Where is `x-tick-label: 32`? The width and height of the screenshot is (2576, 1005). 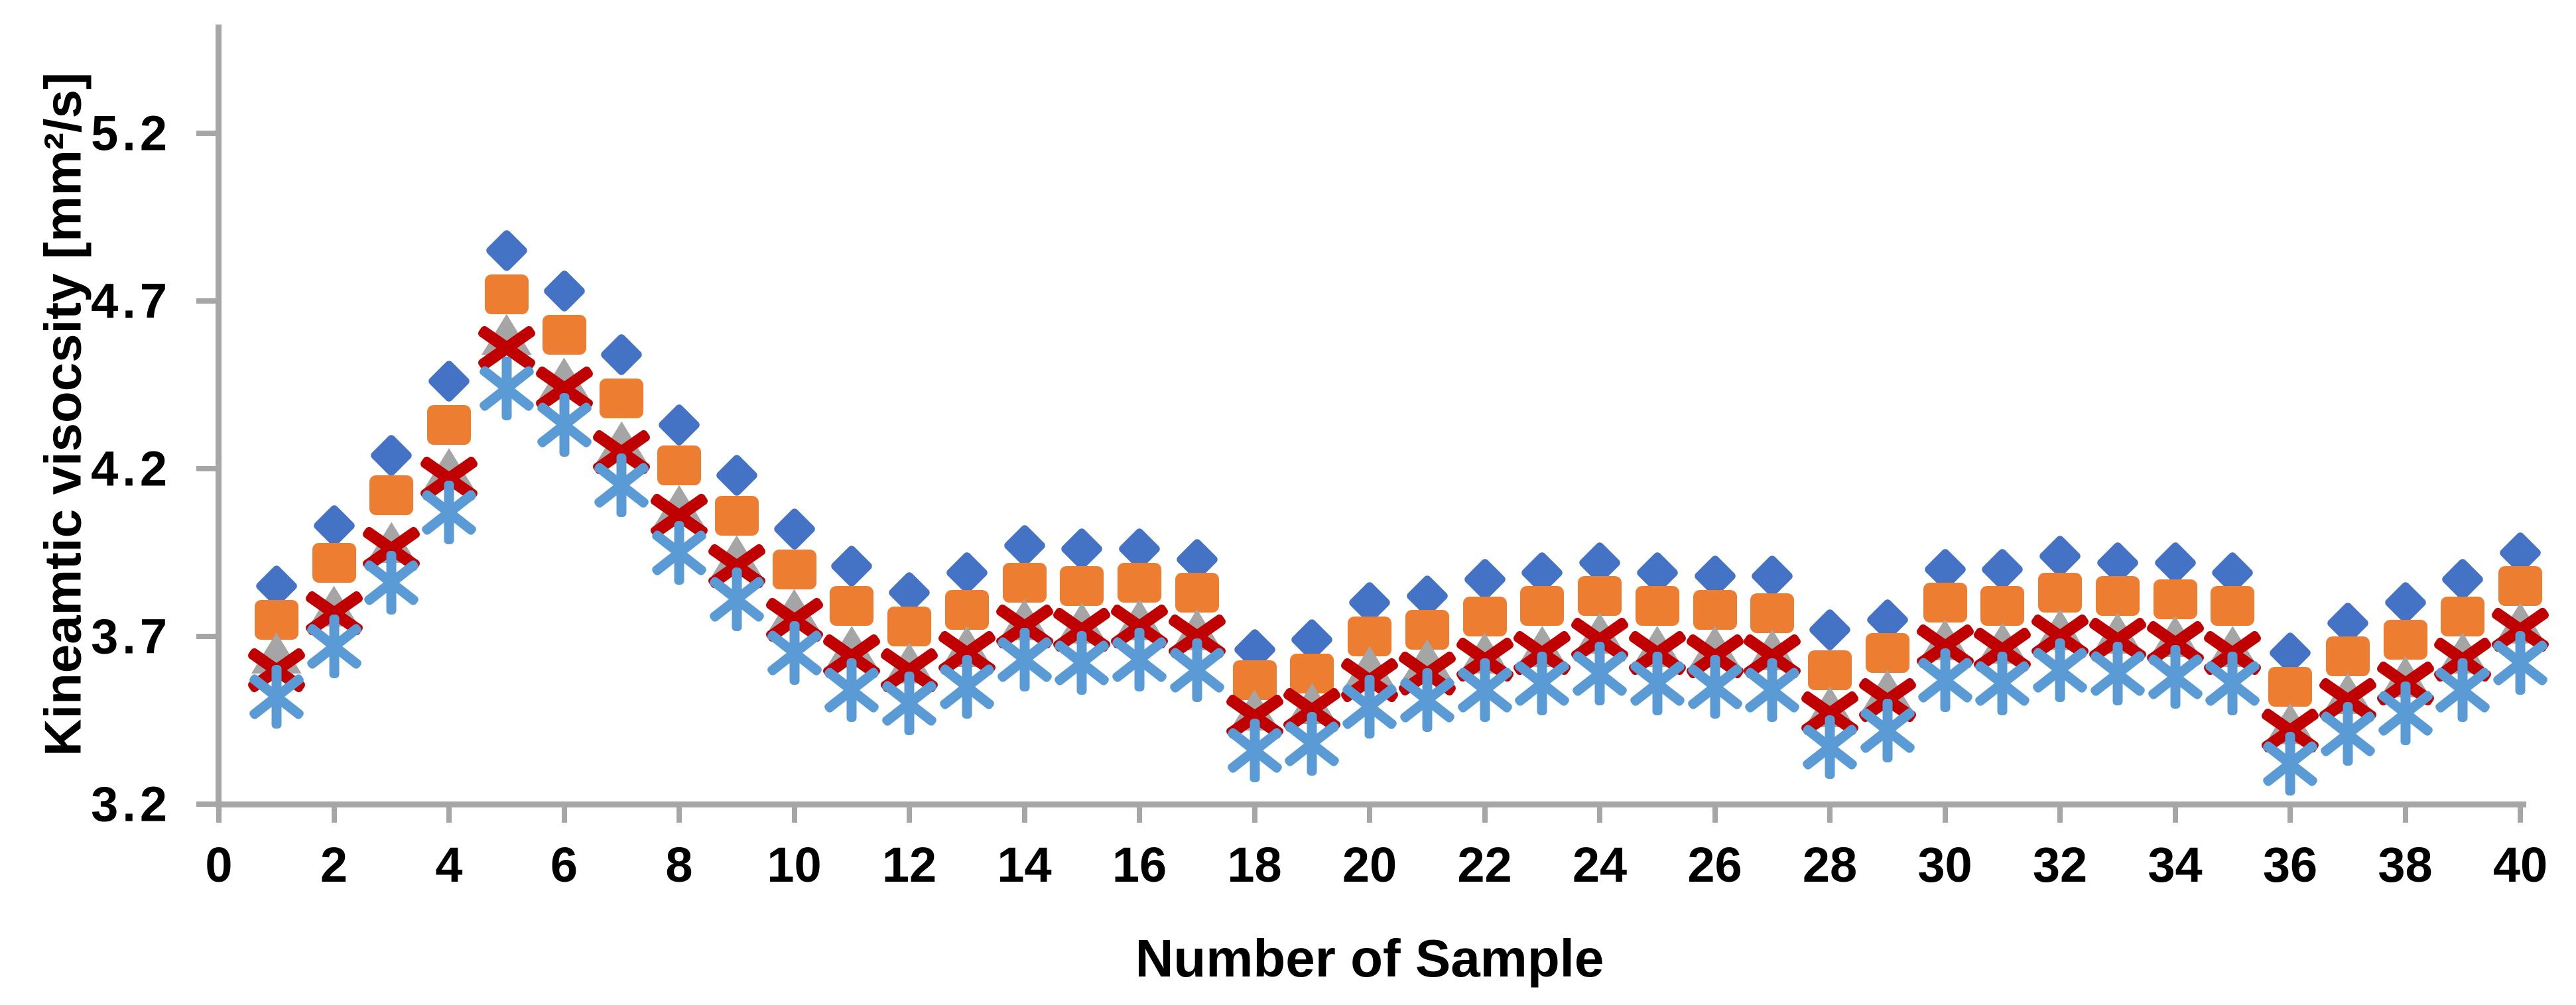
x-tick-label: 32 is located at coordinates (2060, 864).